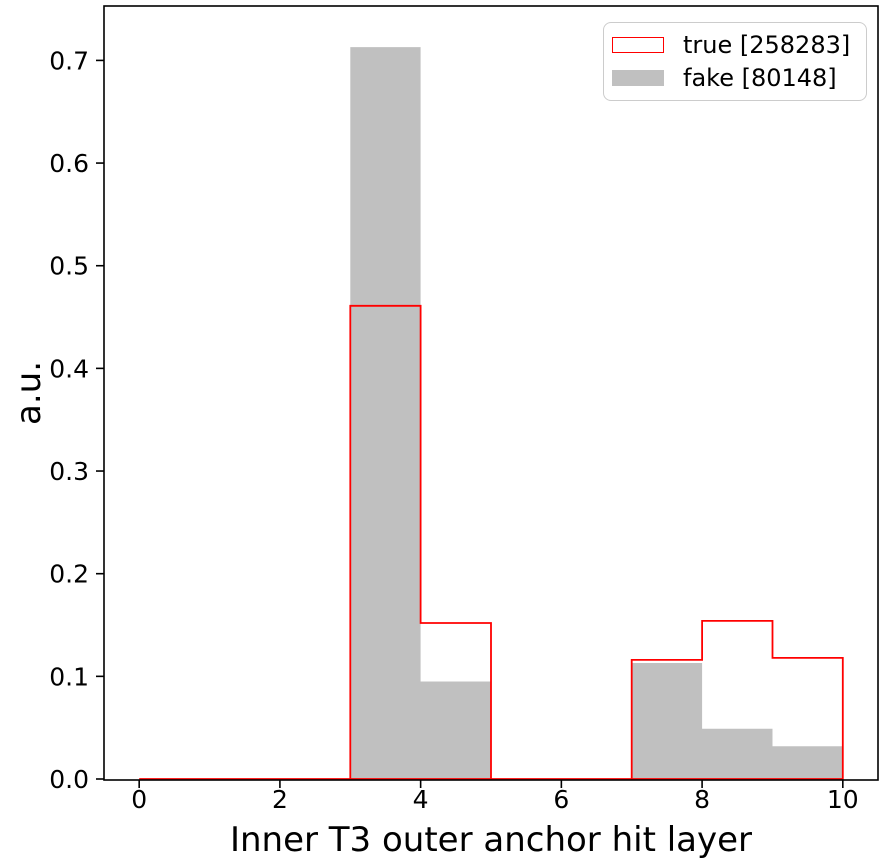  I want to click on x-tick-label: 8, so click(702, 799).